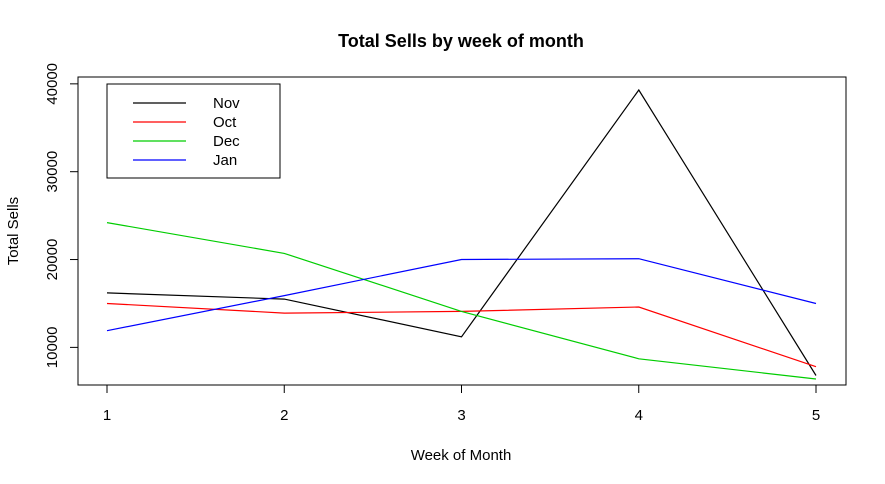 The image size is (885, 484). I want to click on x-axis: 1 2 3 4 5, so click(461, 404).